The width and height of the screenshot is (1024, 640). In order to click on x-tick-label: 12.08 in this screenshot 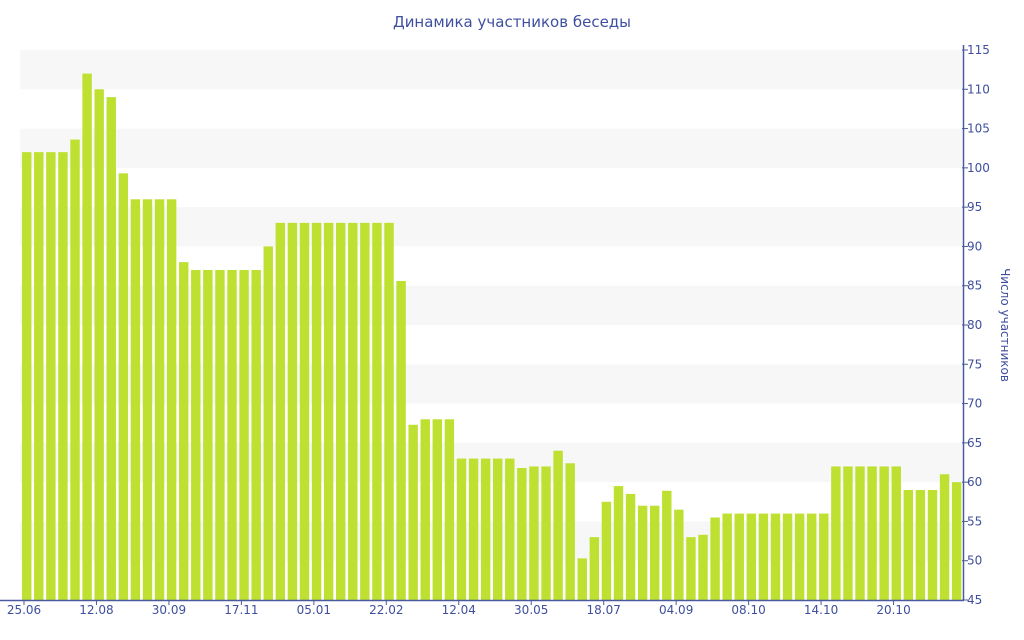, I will do `click(96, 610)`.